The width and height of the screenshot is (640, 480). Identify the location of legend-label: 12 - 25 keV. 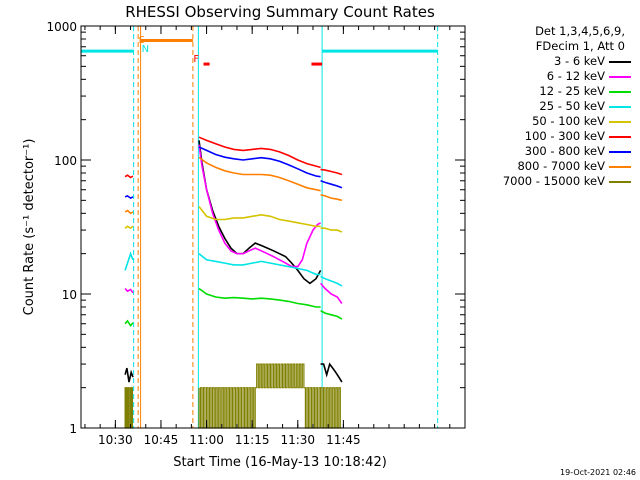
(572, 91).